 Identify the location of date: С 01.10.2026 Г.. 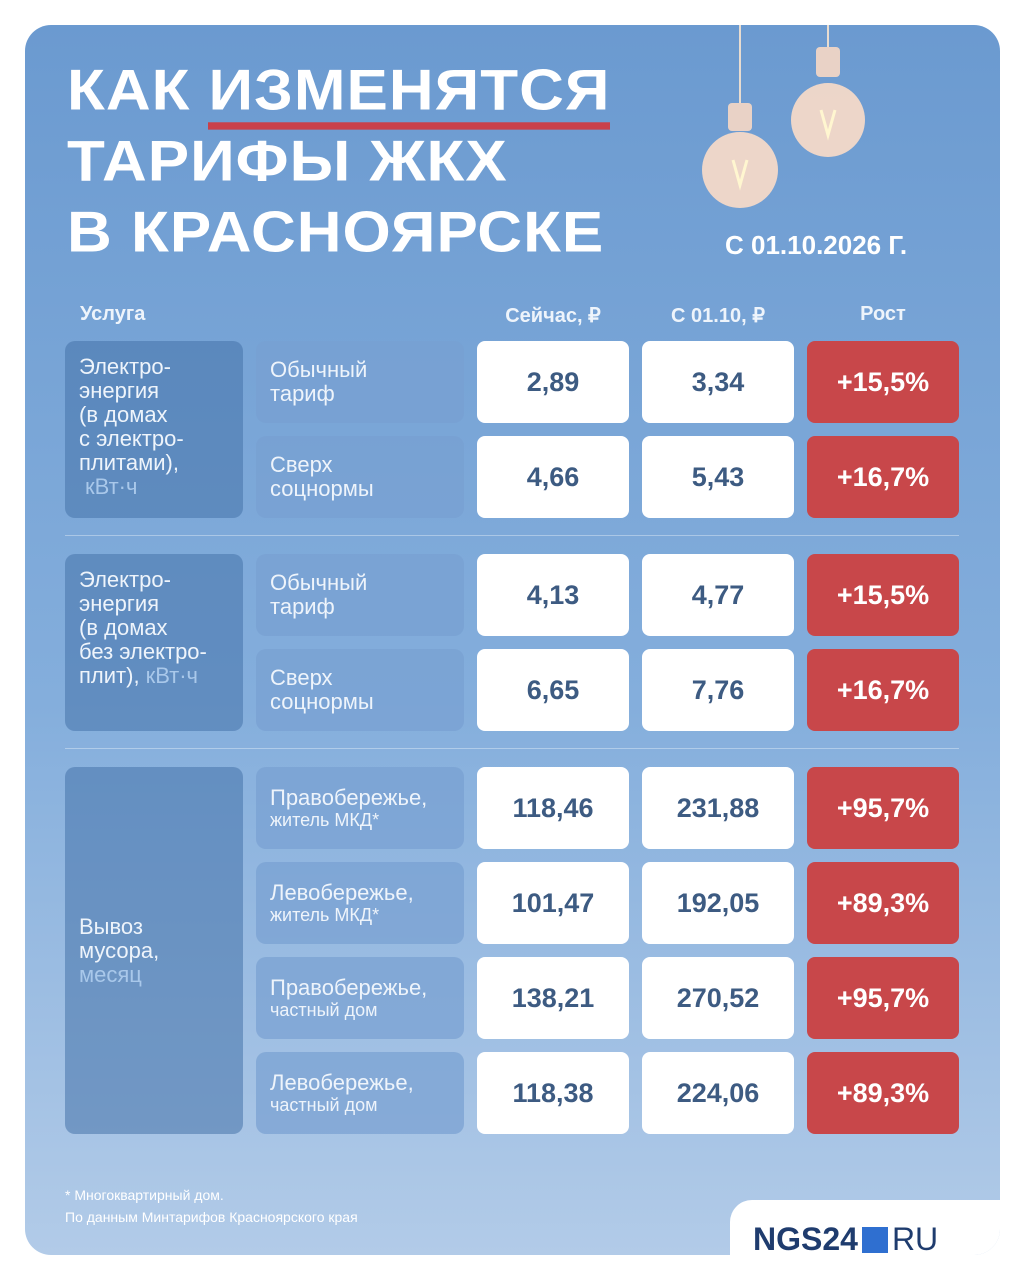
(816, 245).